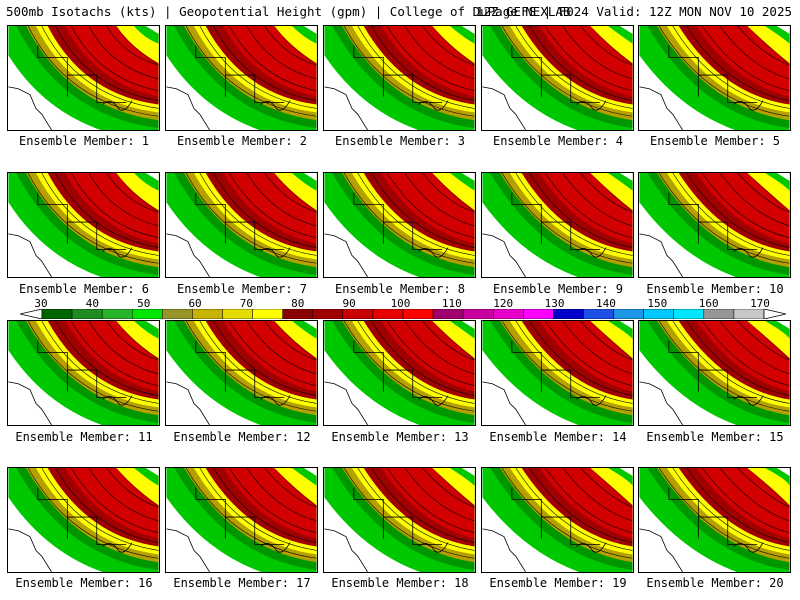  I want to click on colorbar-tick-label: 120, so click(503, 303).